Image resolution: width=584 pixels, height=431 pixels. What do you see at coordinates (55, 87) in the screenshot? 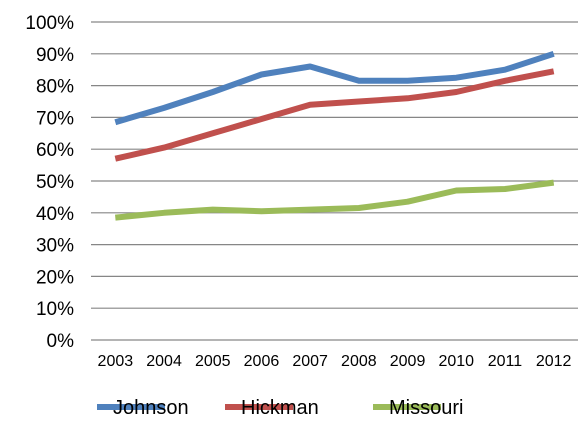
I see `y-tick-label: 80%` at bounding box center [55, 87].